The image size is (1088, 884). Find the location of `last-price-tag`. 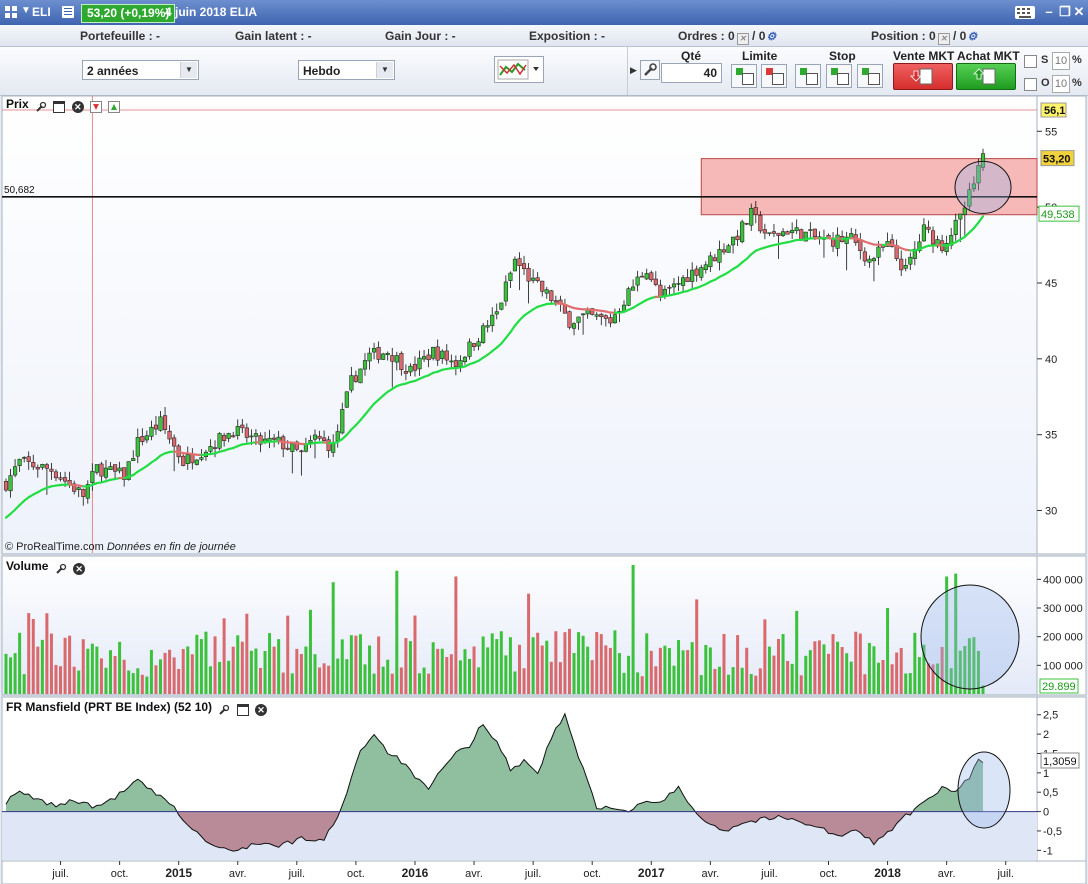

last-price-tag is located at coordinates (1057, 158).